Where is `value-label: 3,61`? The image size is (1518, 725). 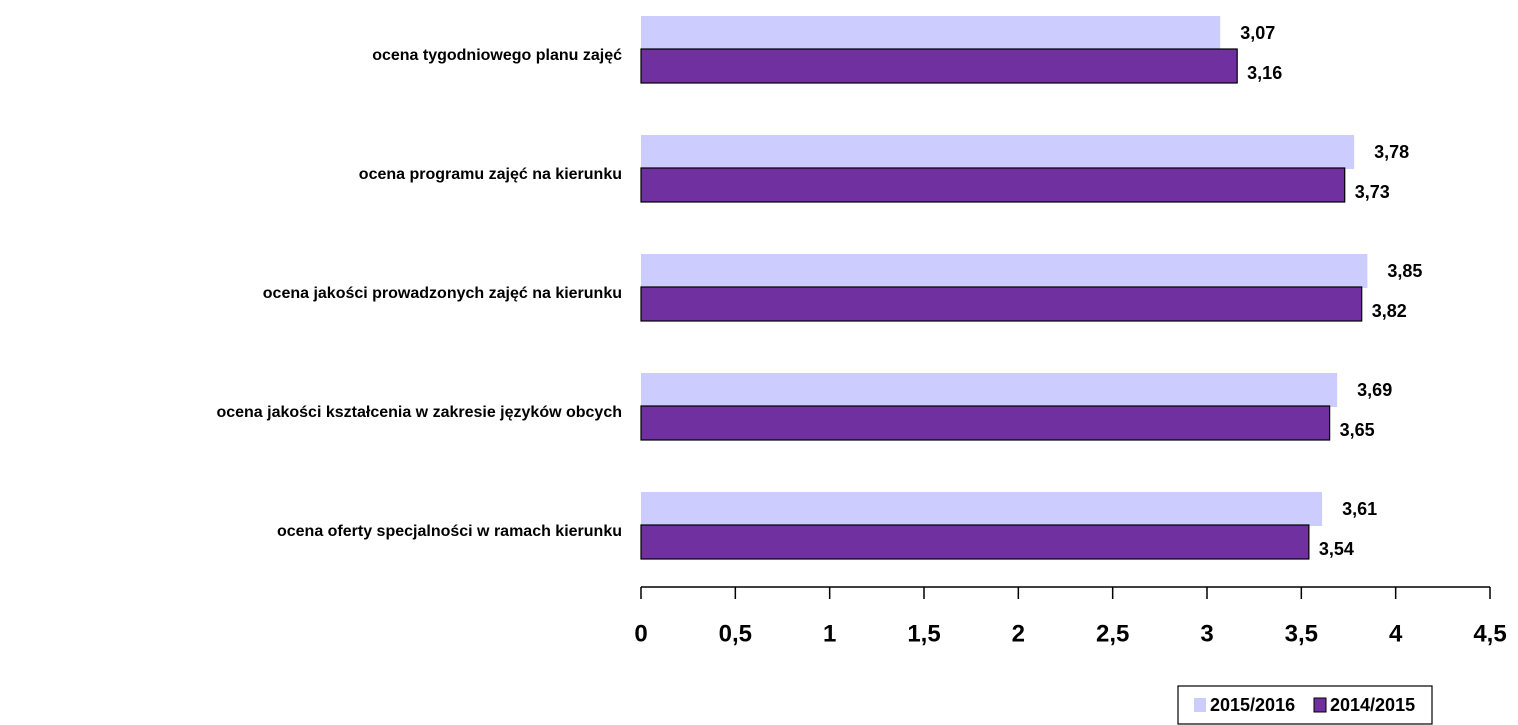
value-label: 3,61 is located at coordinates (1359, 509).